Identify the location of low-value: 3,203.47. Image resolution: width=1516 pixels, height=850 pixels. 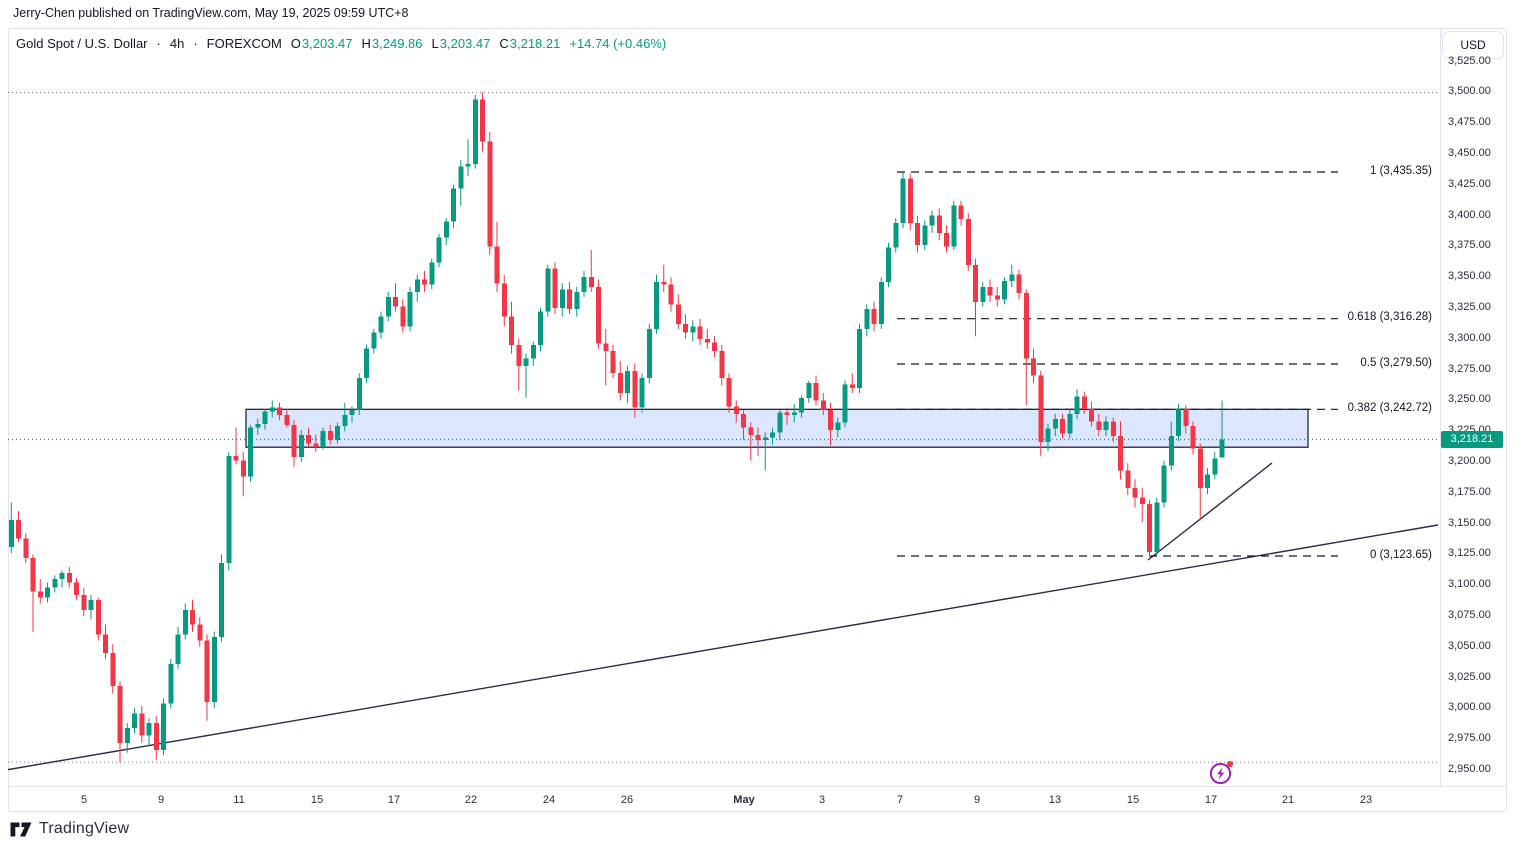
(465, 43).